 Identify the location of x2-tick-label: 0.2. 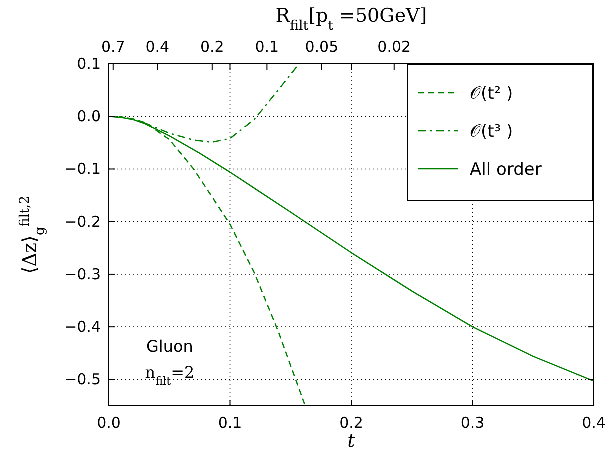
(212, 47).